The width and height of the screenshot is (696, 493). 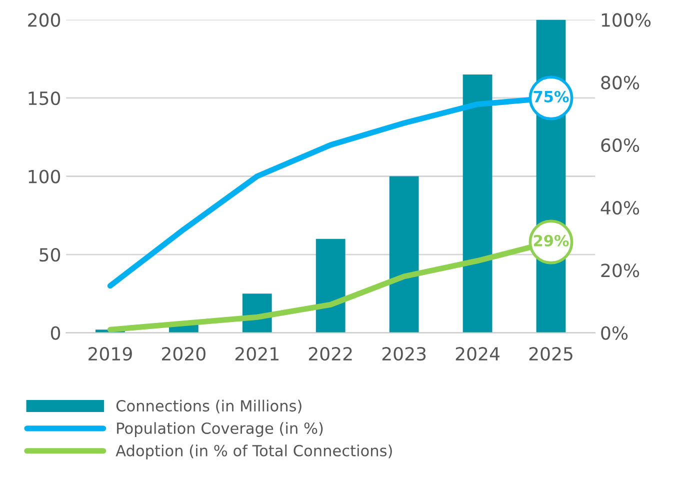 I want to click on x-tick-label: 2024, so click(x=478, y=353).